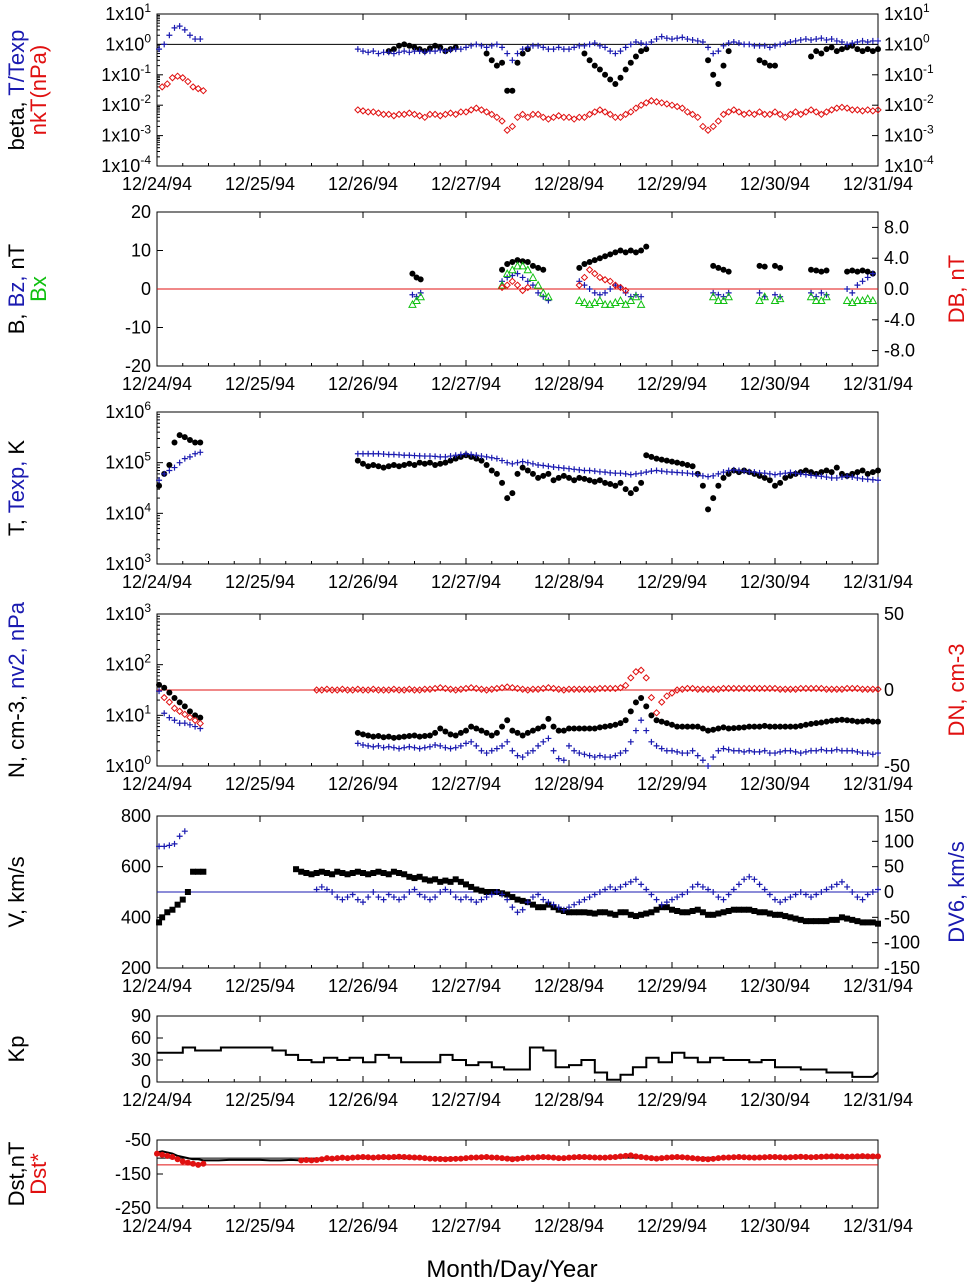 Image resolution: width=976 pixels, height=1285 pixels. What do you see at coordinates (138, 366) in the screenshot?
I see `y-tick-label: -20` at bounding box center [138, 366].